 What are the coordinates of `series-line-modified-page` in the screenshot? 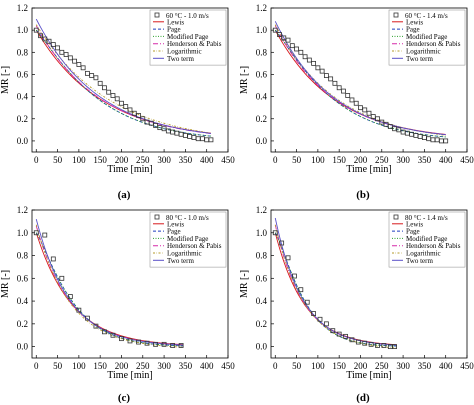 It's located at (360, 83).